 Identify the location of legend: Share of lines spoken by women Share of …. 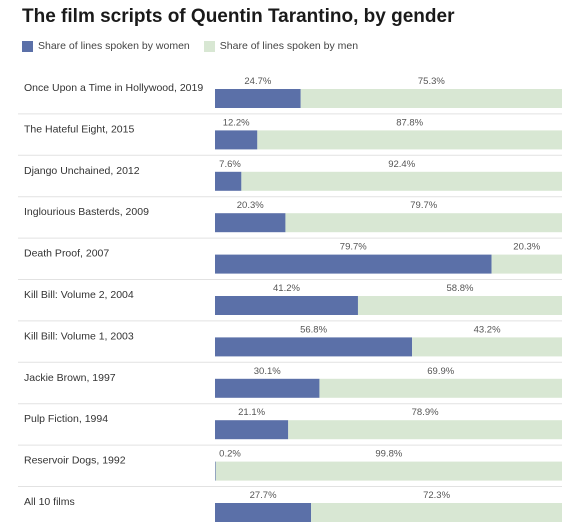
(197, 46).